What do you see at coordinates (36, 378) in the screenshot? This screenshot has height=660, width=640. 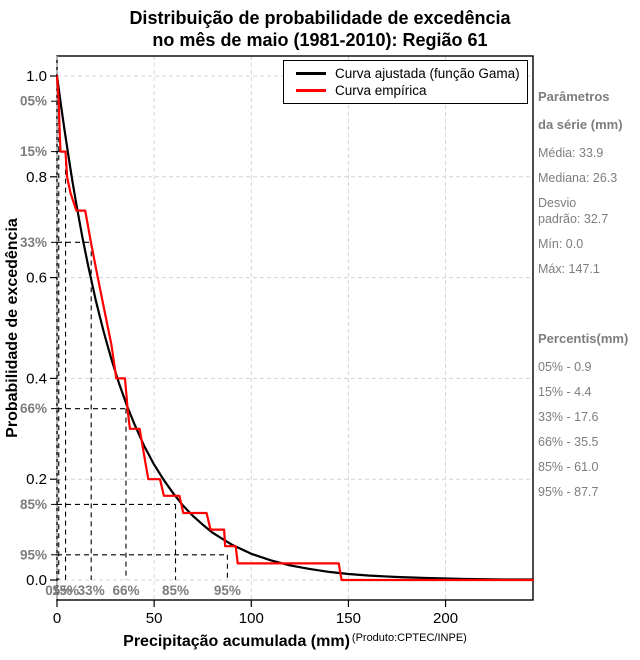 I see `y-tick-label: 0.4` at bounding box center [36, 378].